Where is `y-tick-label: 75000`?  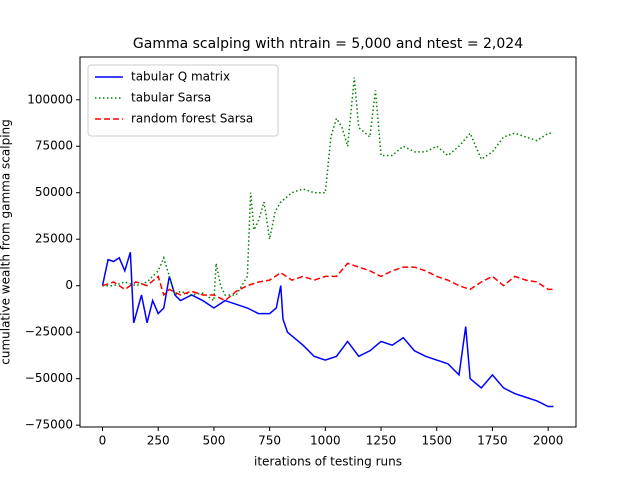 y-tick-label: 75000 is located at coordinates (54, 146).